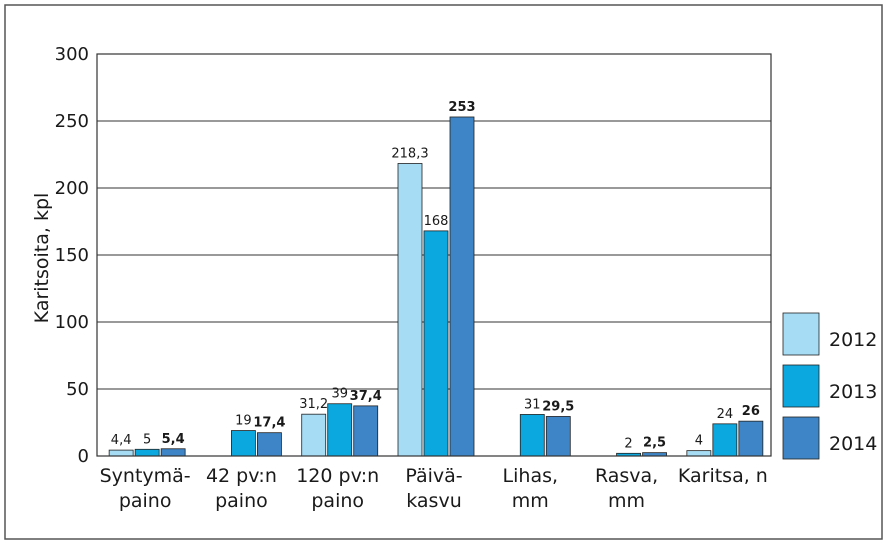 The width and height of the screenshot is (887, 548). What do you see at coordinates (461, 107) in the screenshot?
I see `bar-value-label: 253` at bounding box center [461, 107].